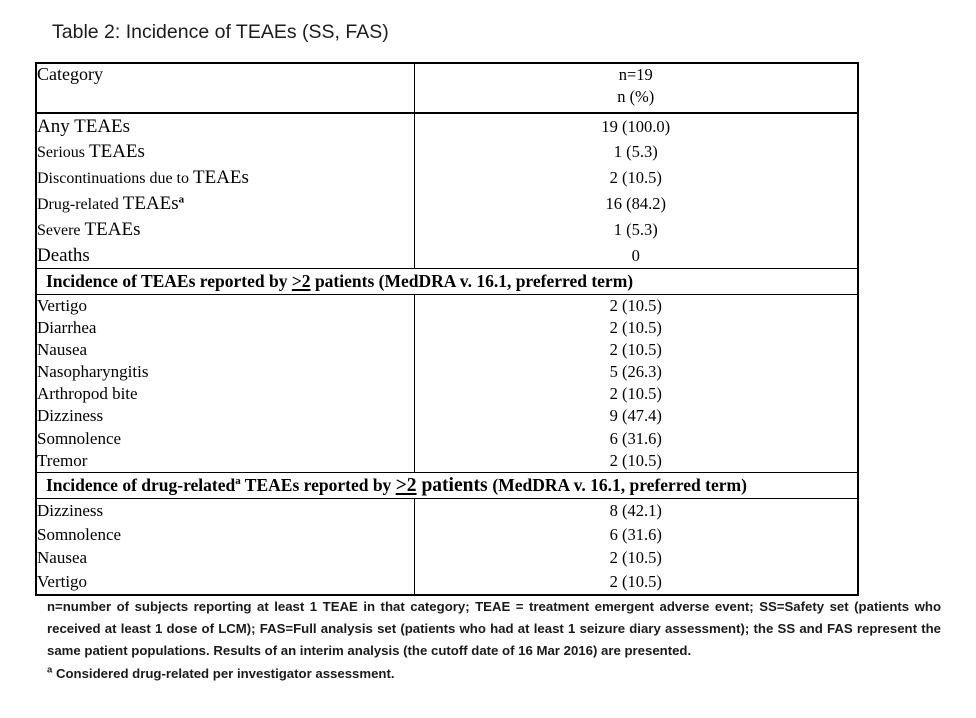  Describe the element at coordinates (225, 88) in the screenshot. I see `column-header-category: Category` at that location.